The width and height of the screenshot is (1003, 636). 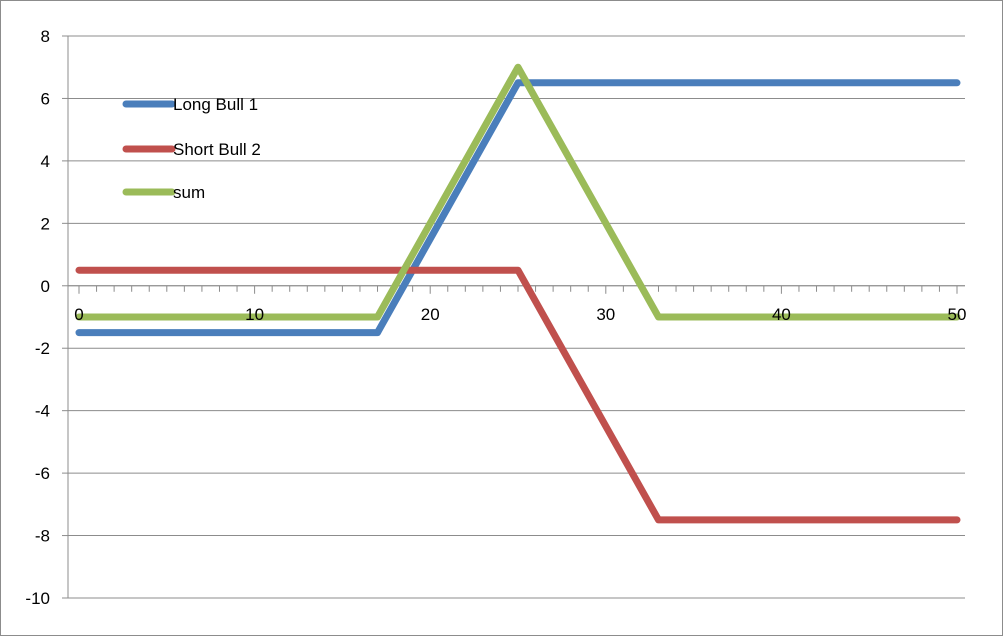 I want to click on y-tick-label-1: 6, so click(x=45, y=98).